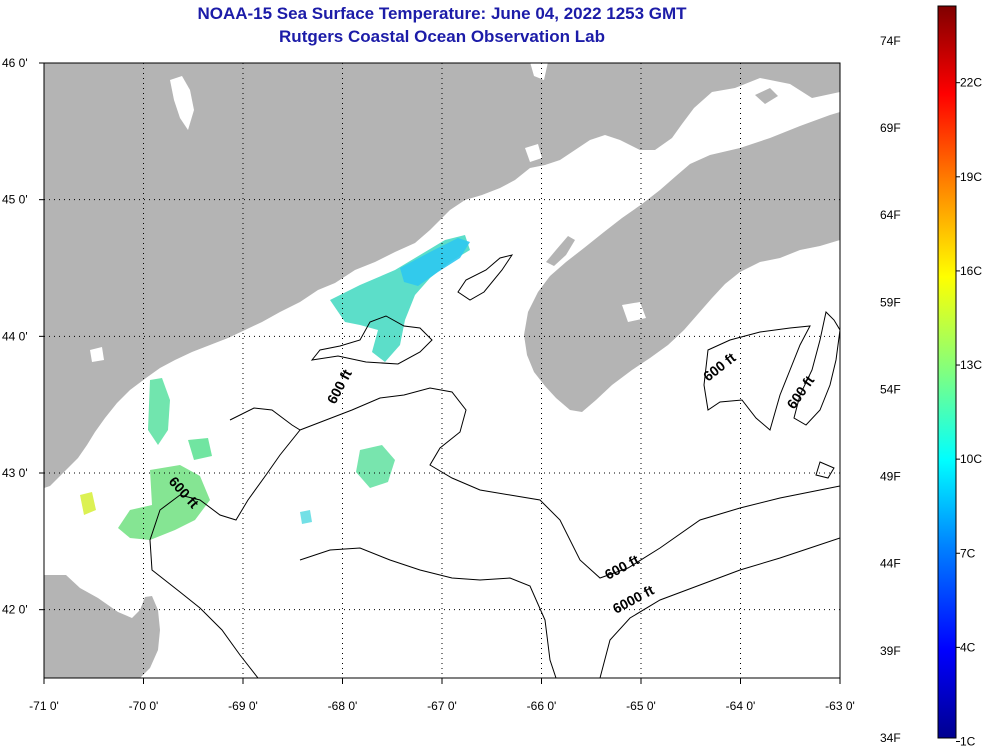 The height and width of the screenshot is (754, 984). I want to click on lon-tick-label: -67 0', so click(442, 706).